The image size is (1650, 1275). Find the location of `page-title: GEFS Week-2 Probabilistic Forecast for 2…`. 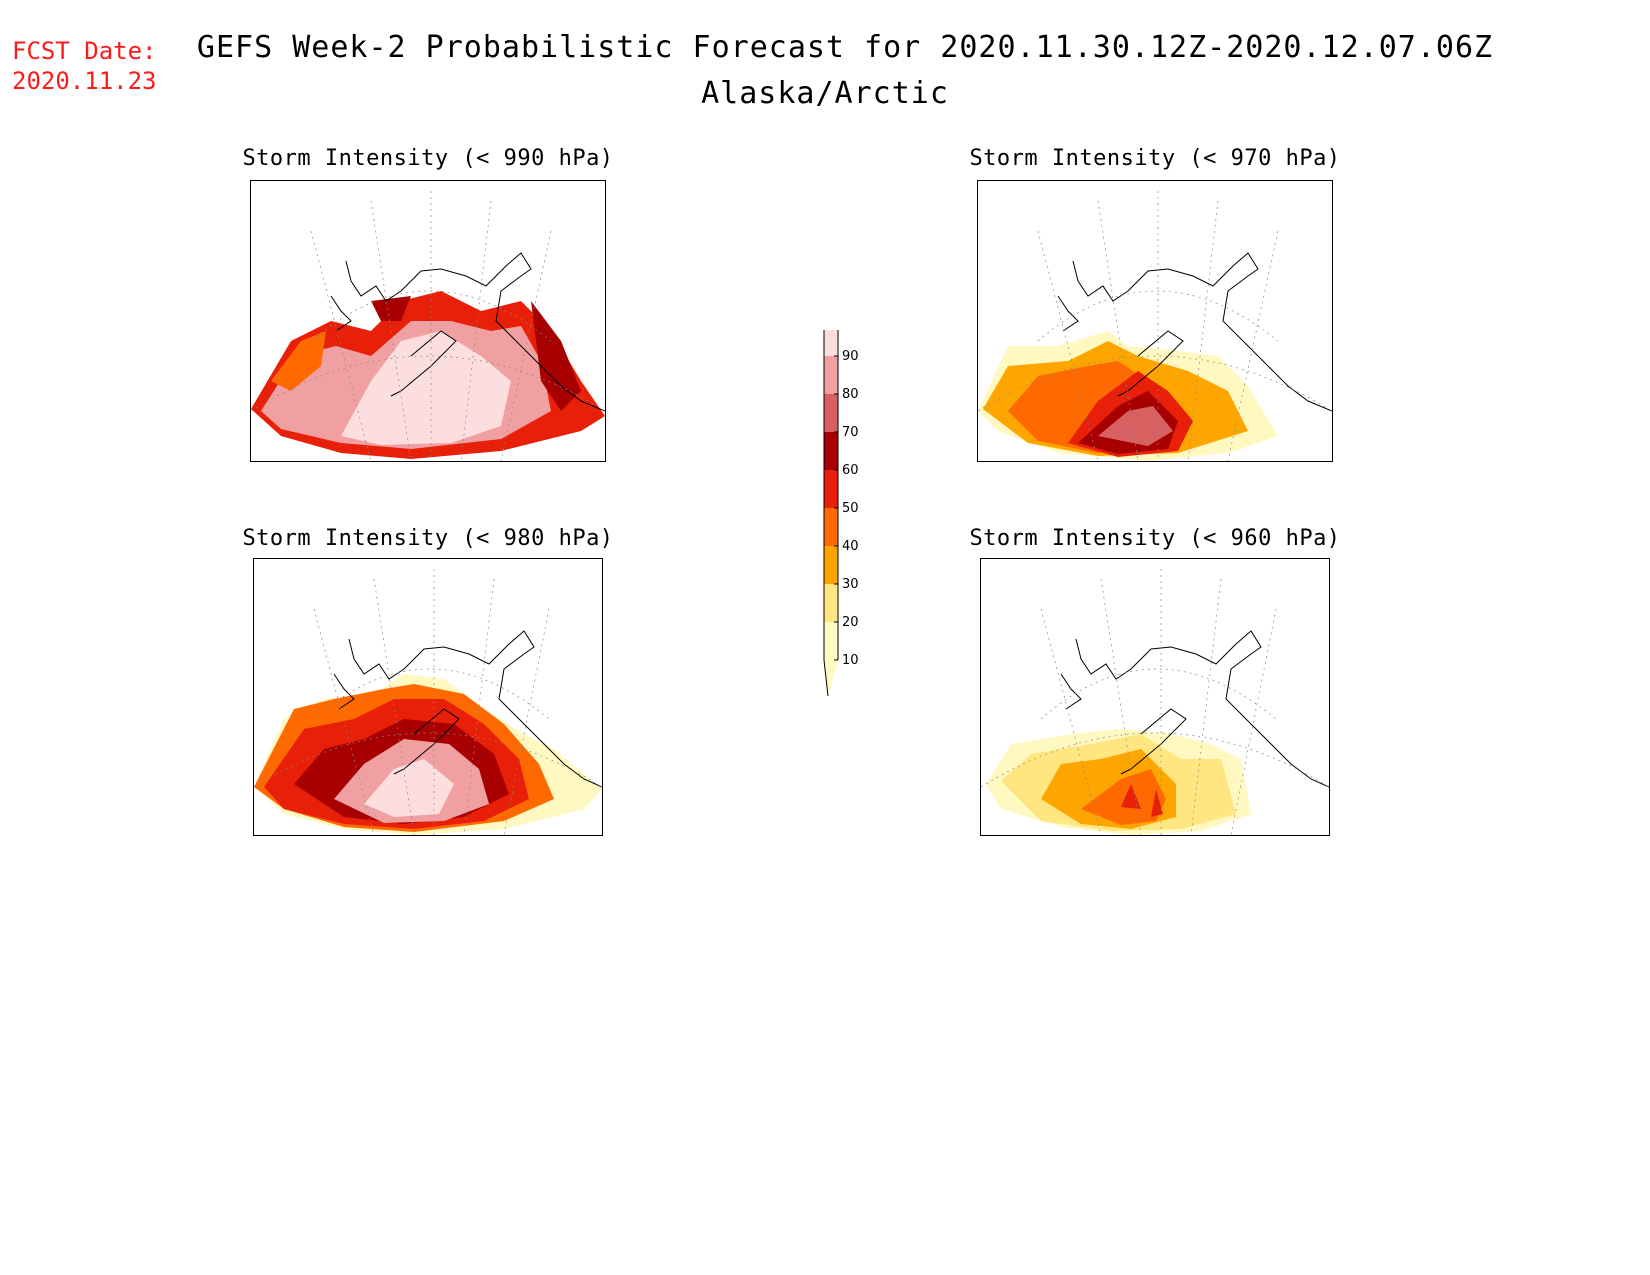

page-title: GEFS Week-2 Probabilistic Forecast for 2… is located at coordinates (845, 47).